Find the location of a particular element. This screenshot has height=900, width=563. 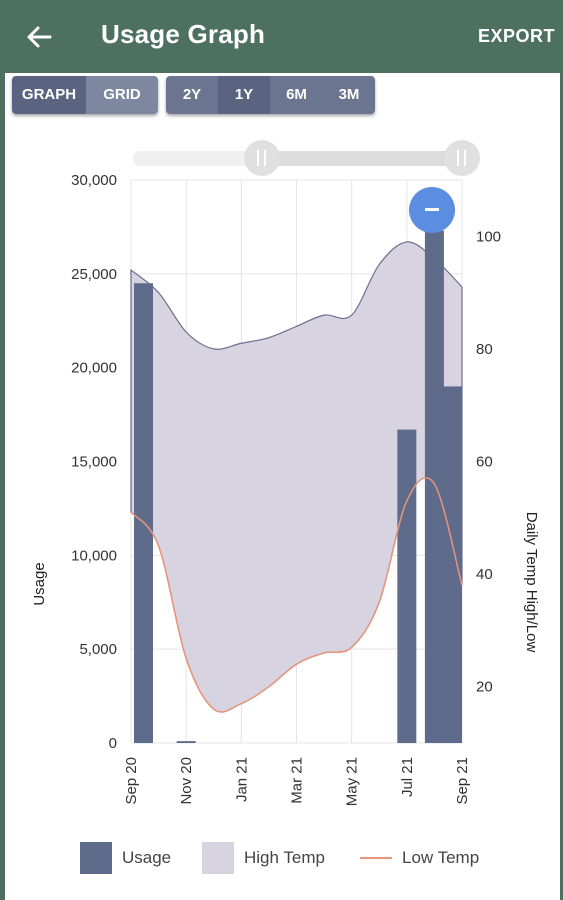

legend-label-high-temp: High Temp is located at coordinates (284, 857).